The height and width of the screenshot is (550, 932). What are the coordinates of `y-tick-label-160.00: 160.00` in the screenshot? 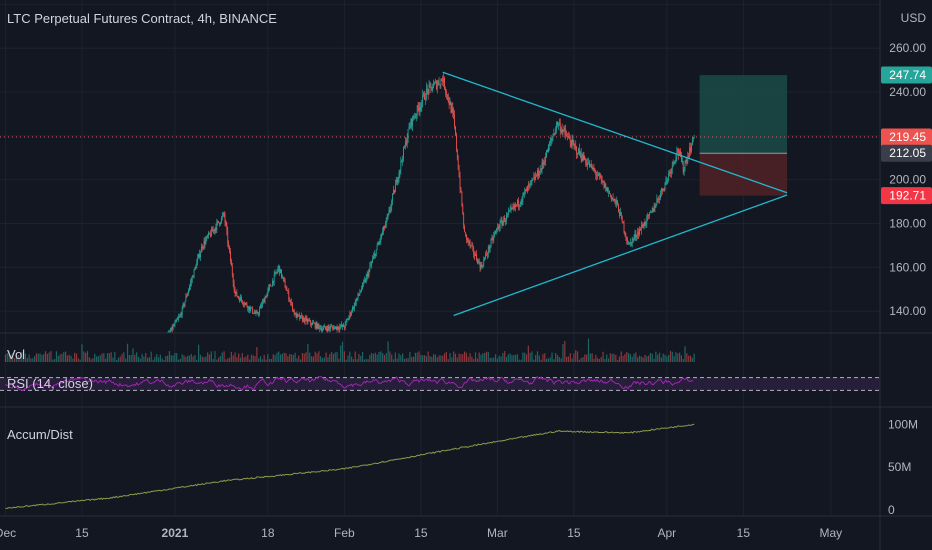 It's located at (907, 267).